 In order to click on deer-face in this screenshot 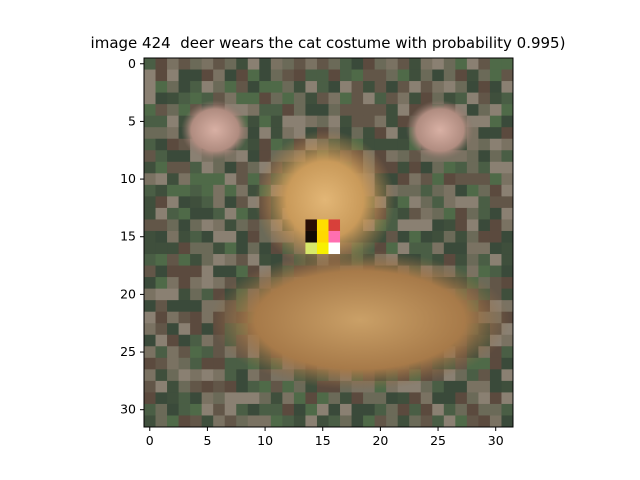, I will do `click(325, 200)`.